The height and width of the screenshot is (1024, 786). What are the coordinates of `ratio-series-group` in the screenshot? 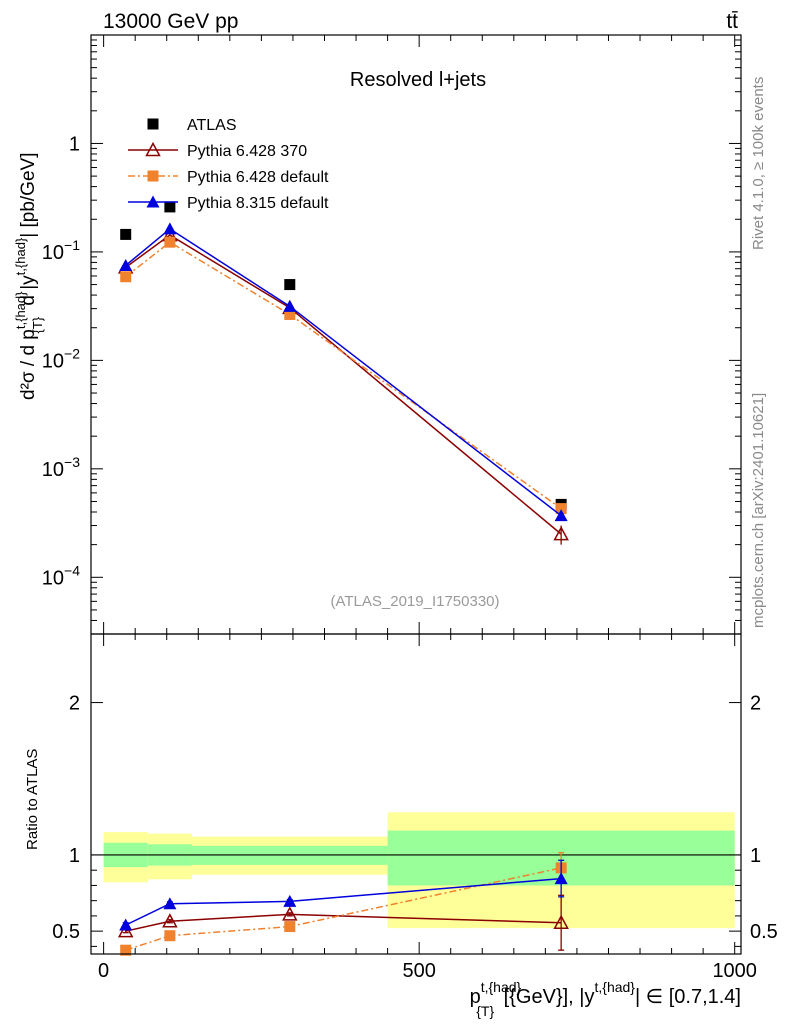 It's located at (343, 904).